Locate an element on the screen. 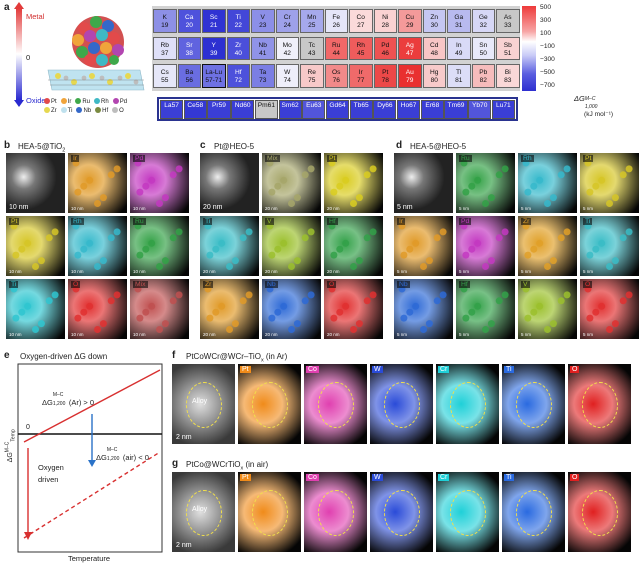  eds-map-pt: Pt 10 nm is located at coordinates (35, 246).